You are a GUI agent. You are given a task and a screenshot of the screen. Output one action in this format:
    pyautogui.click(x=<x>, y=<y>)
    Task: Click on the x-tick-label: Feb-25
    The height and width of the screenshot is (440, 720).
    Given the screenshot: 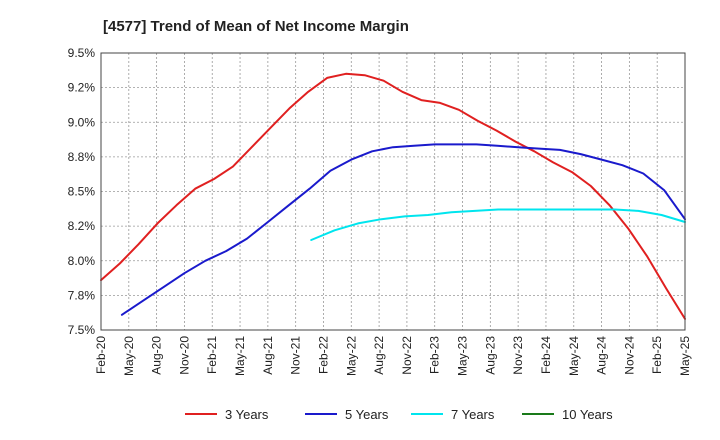 What is the action you would take?
    pyautogui.click(x=657, y=355)
    